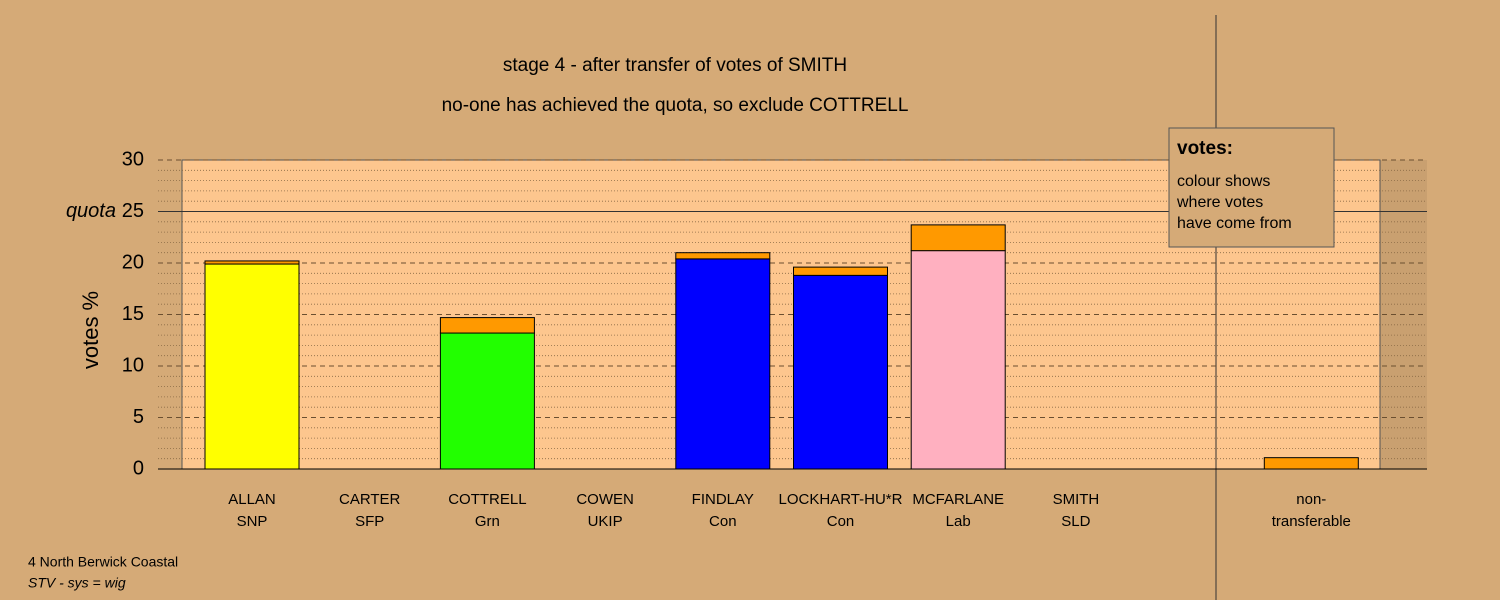  What do you see at coordinates (487, 521) in the screenshot?
I see `x-tick-label: Grn` at bounding box center [487, 521].